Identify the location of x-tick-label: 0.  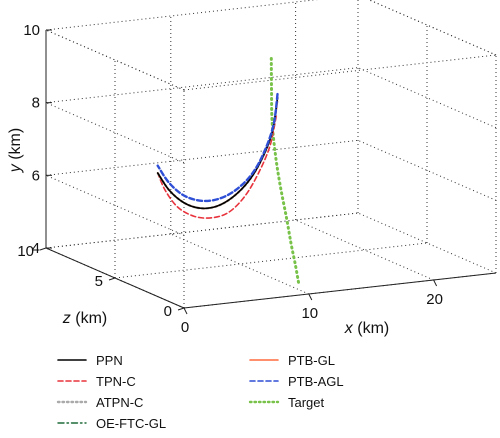
(185, 327).